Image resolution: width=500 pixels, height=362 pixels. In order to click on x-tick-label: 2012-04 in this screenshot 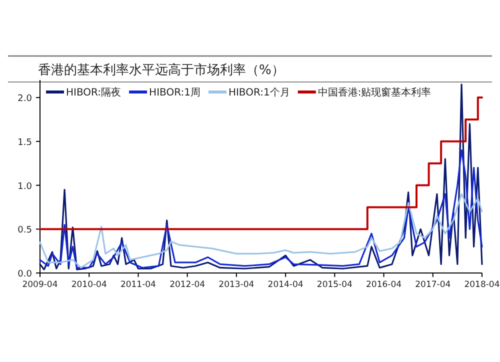, I will do `click(188, 285)`.